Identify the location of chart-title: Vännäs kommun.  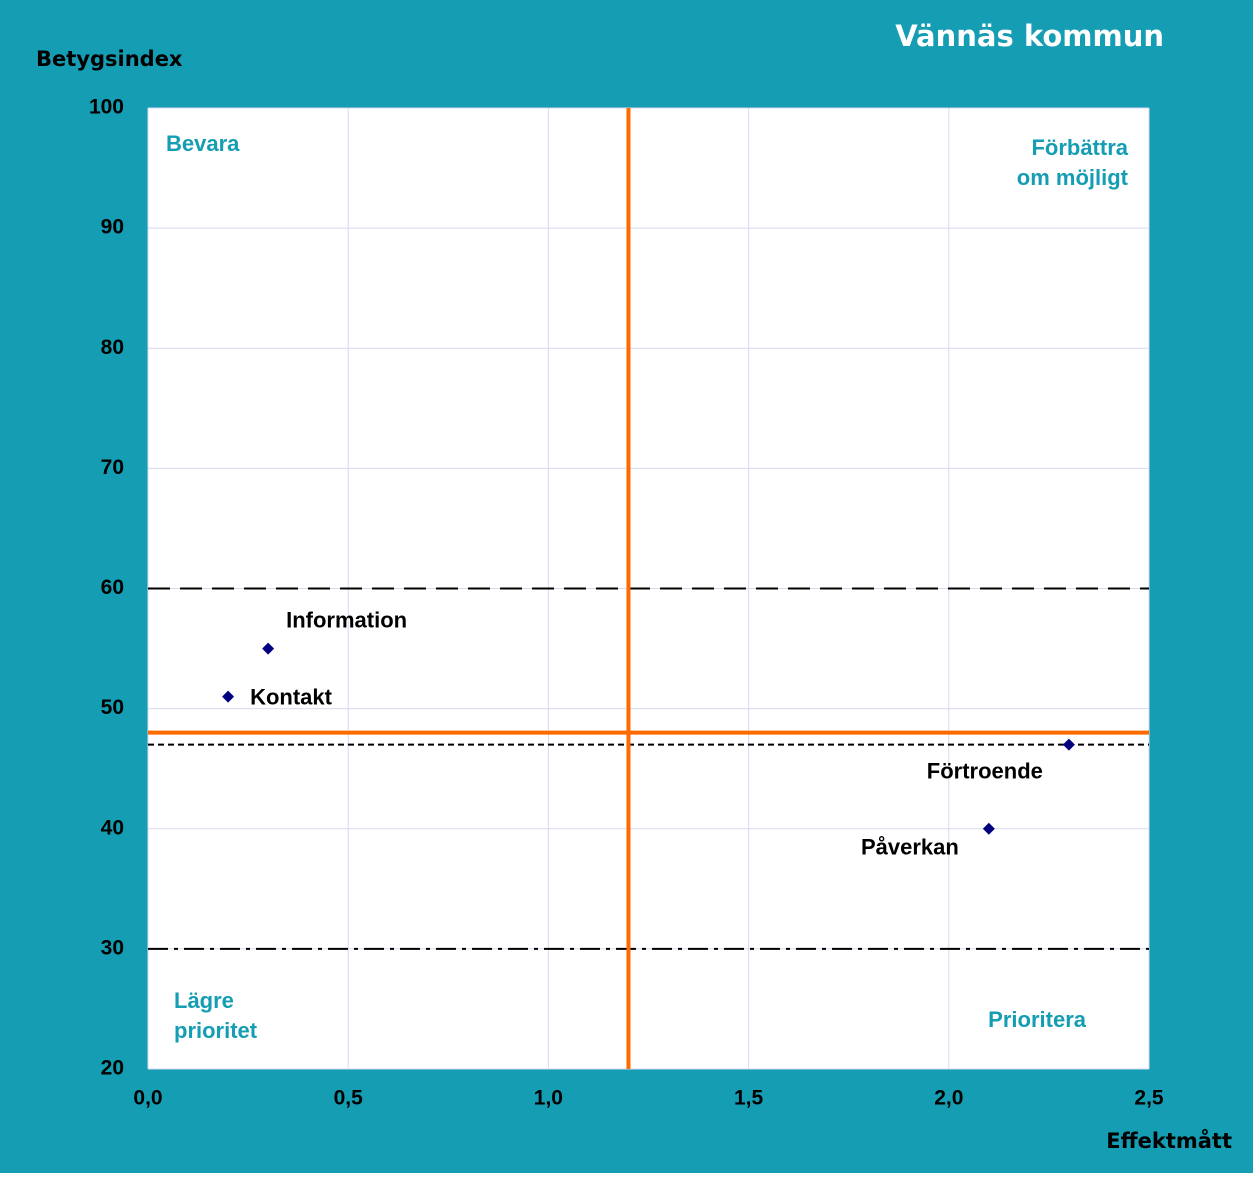
(1029, 36).